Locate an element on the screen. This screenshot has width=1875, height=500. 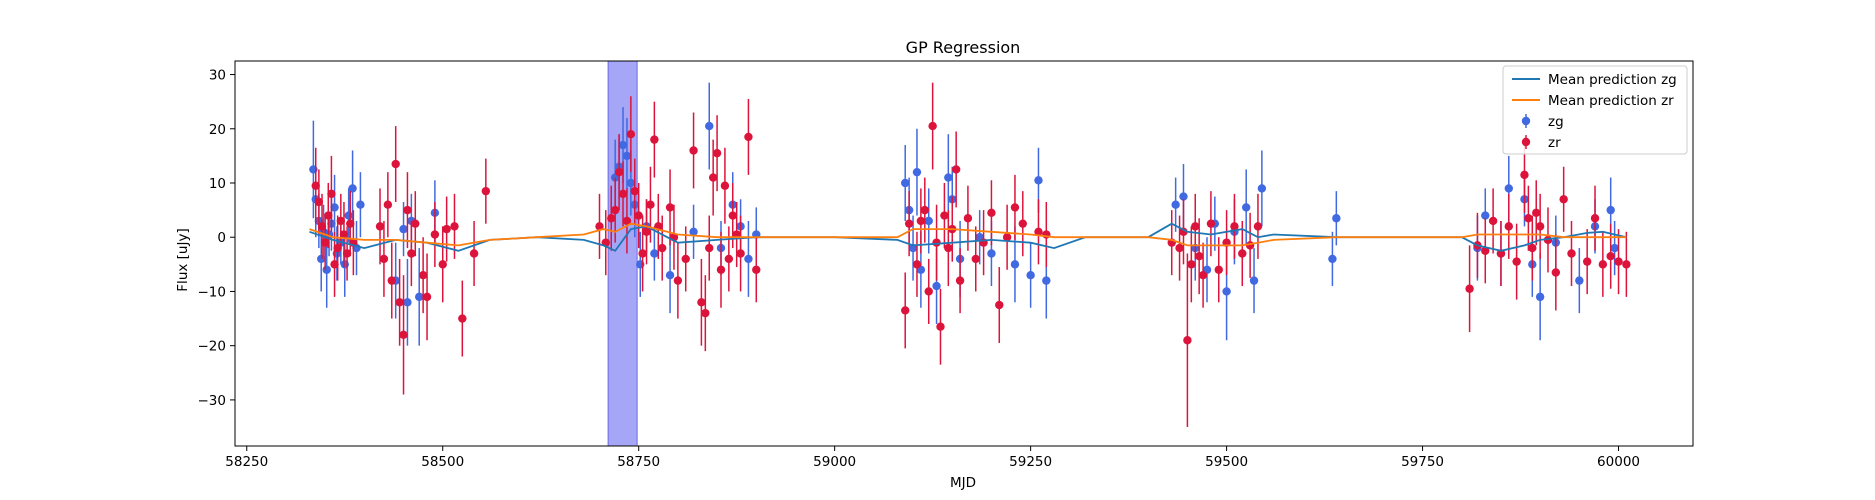
legend-box is located at coordinates (1595, 110).